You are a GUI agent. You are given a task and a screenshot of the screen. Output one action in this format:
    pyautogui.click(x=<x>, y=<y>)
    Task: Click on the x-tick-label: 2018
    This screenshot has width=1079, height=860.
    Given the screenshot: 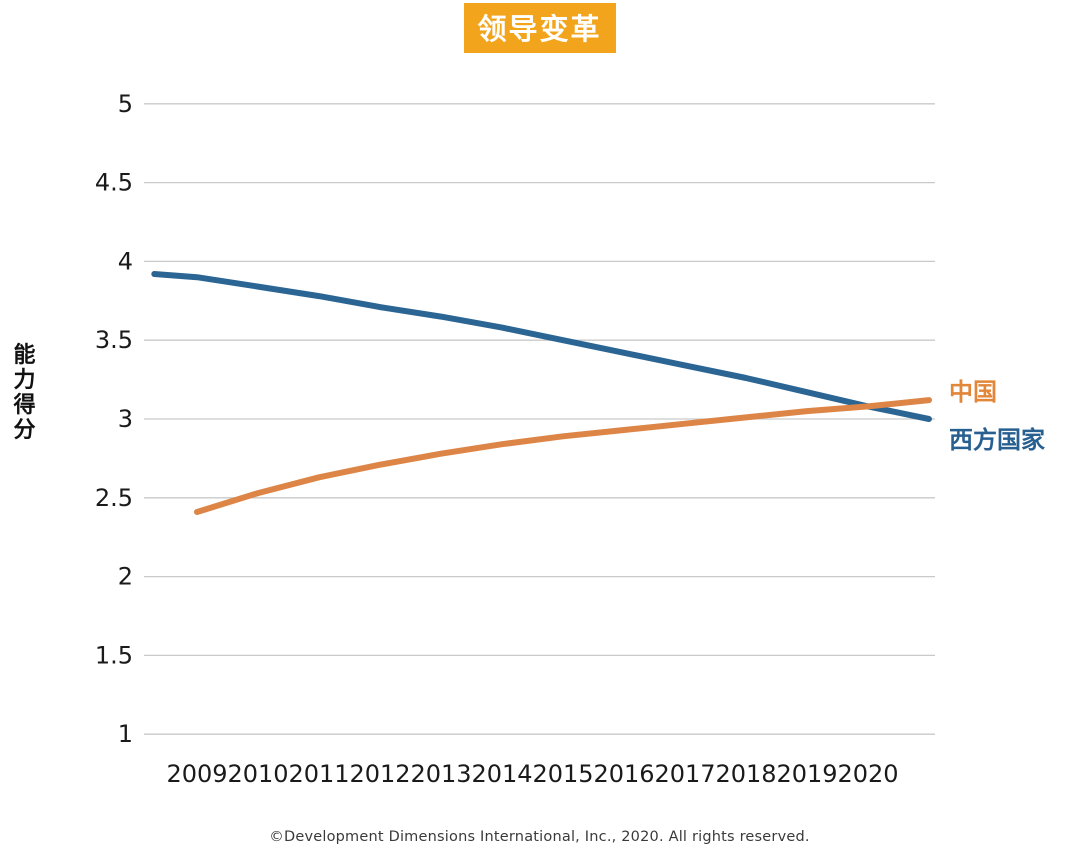 What is the action you would take?
    pyautogui.click(x=745, y=774)
    